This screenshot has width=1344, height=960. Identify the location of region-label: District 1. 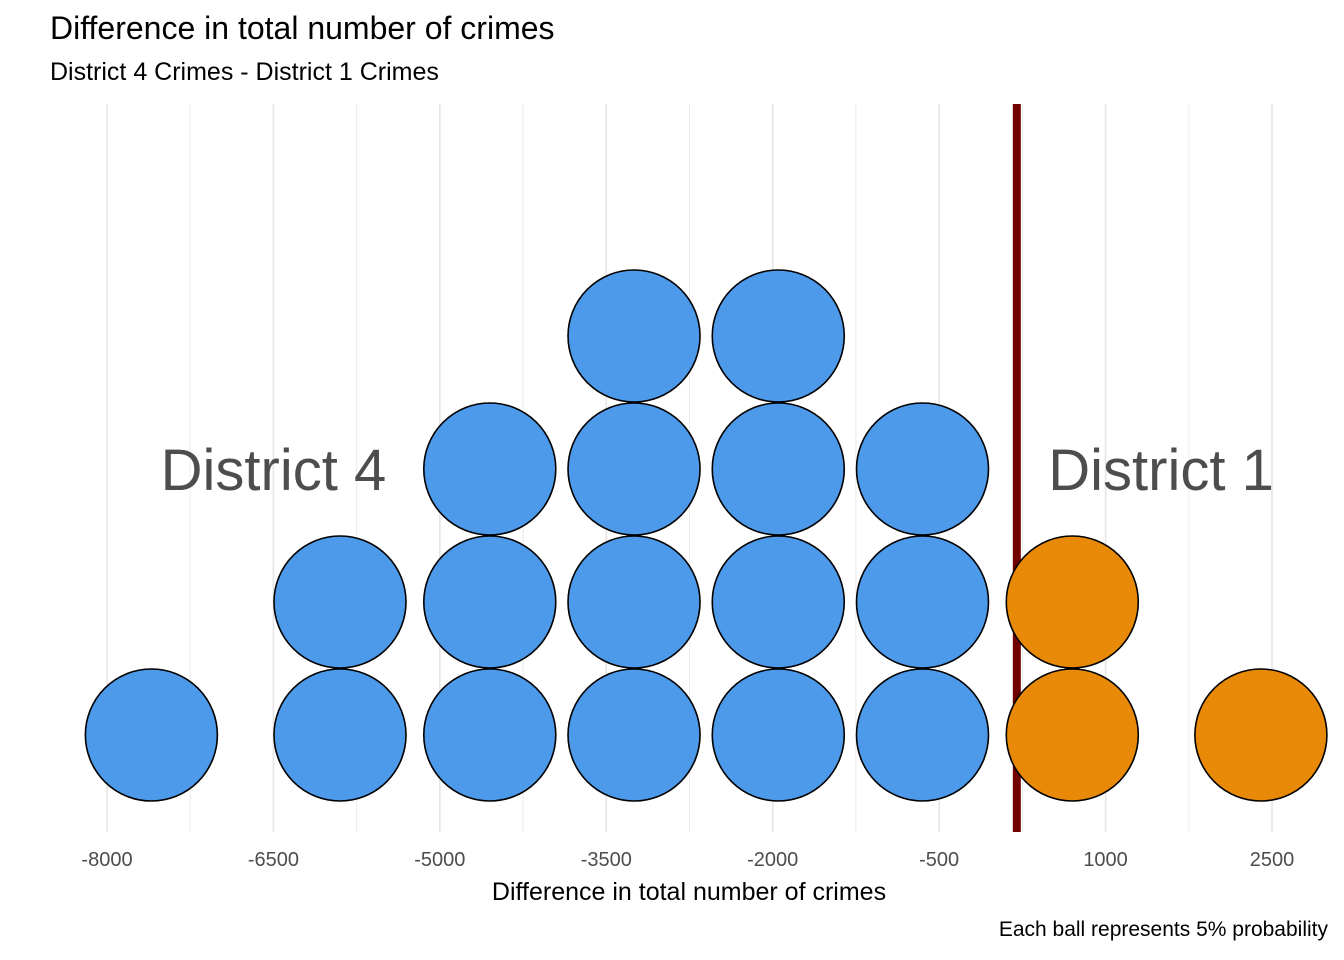
(1161, 470).